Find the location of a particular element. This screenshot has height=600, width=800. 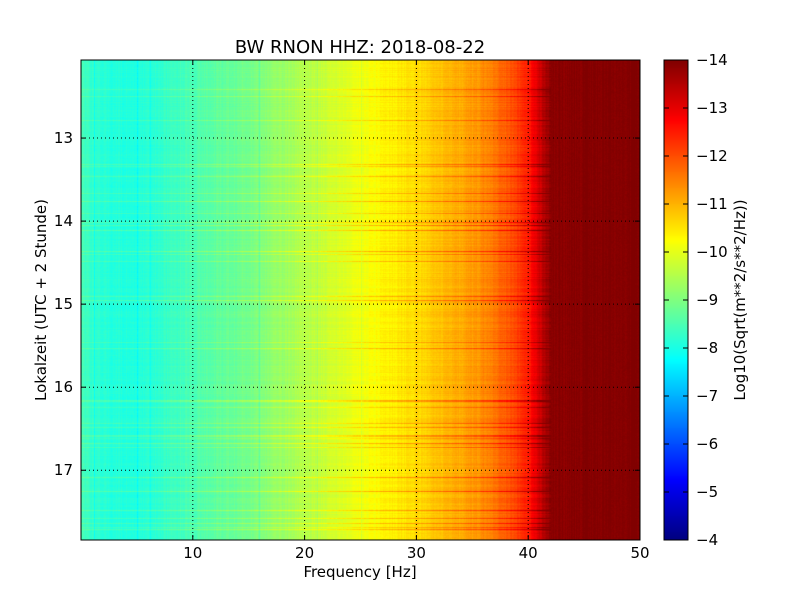

colorbar-ticks: −4 −5 −6 −7 −8 −9 −10 −11 −12 −13 −14 is located at coordinates (696, 300).